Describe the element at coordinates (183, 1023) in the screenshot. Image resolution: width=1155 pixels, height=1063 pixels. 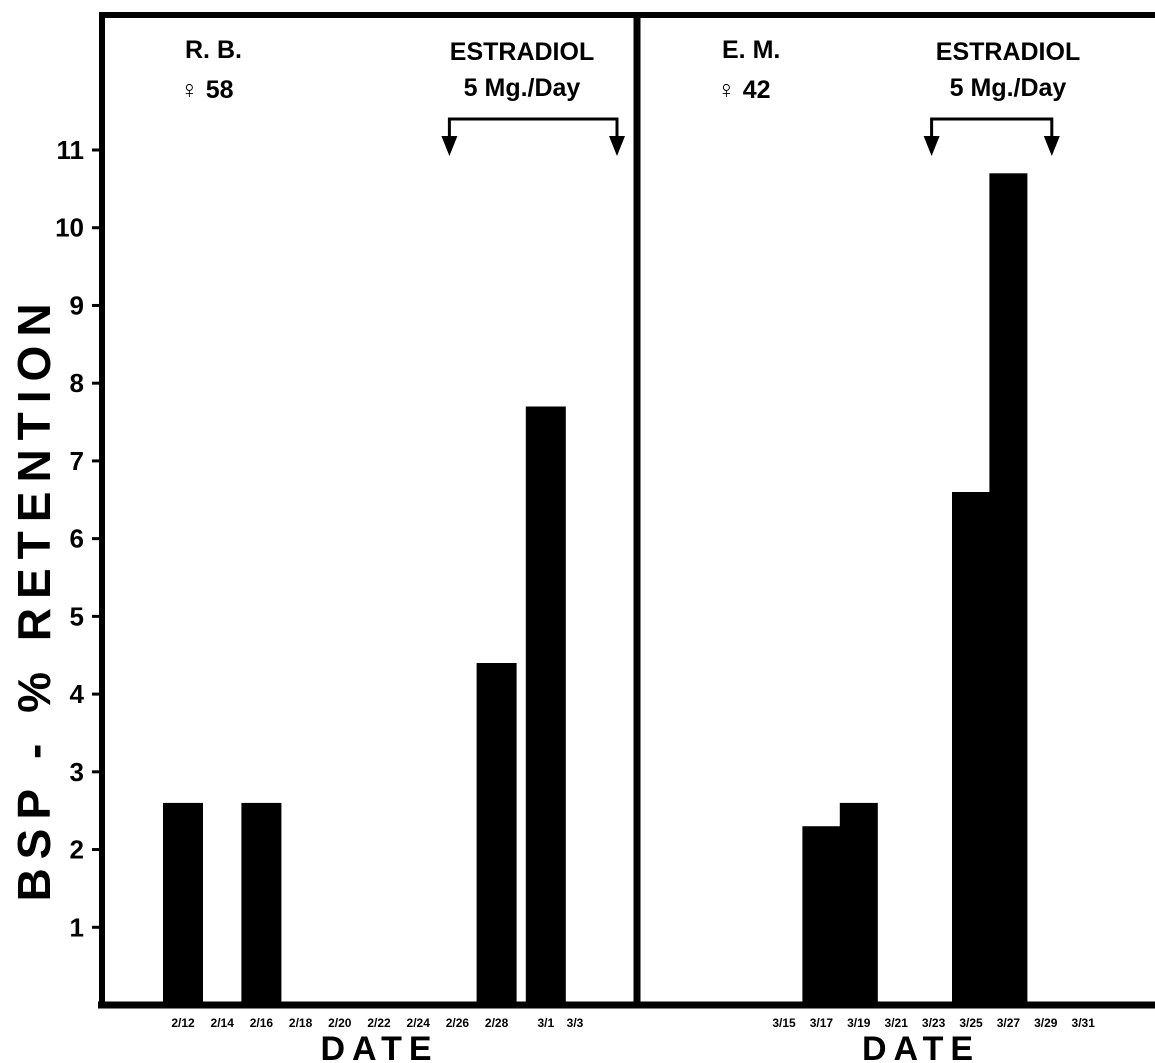
I see `x-tick-label: 2/12` at that location.